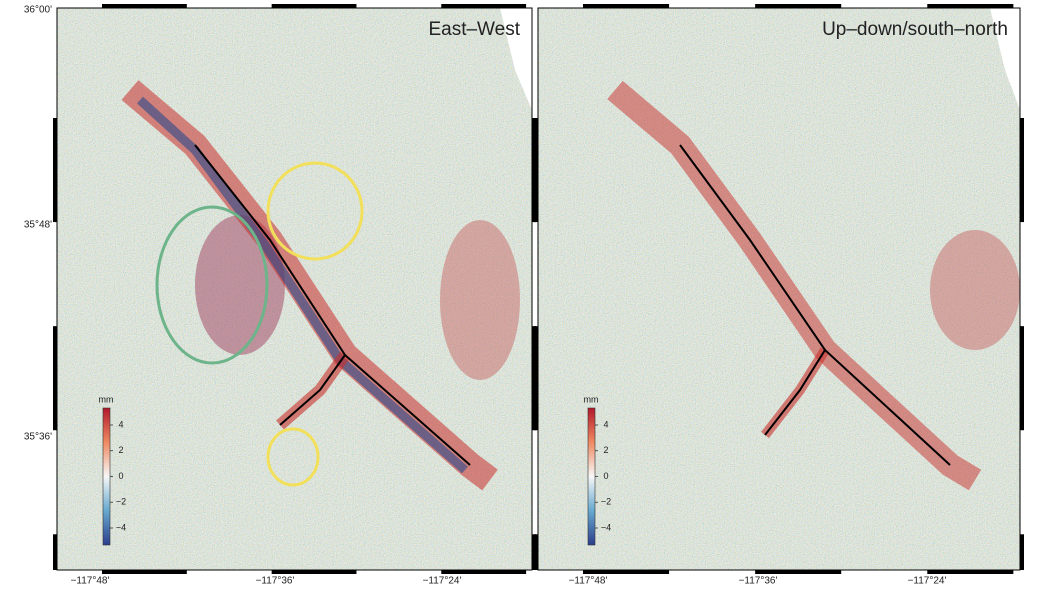  Describe the element at coordinates (38, 10) in the screenshot. I see `lat-label: 36°00'` at that location.